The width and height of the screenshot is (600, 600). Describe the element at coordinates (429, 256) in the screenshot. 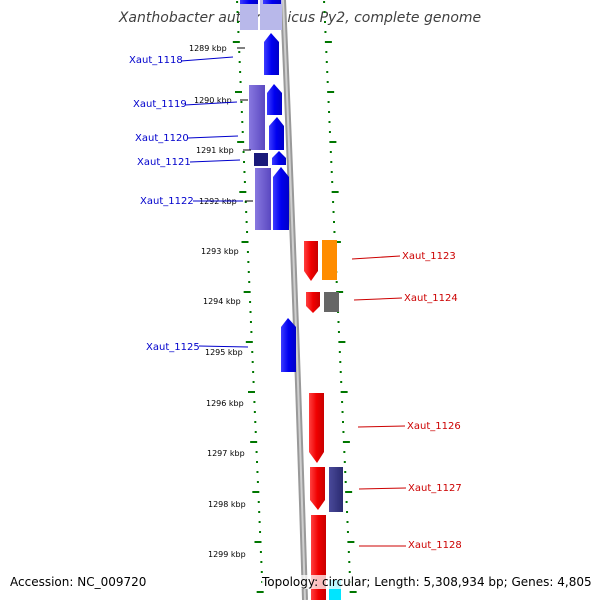

I see `gene-label-xaut-1123: Xaut_1123` at that location.